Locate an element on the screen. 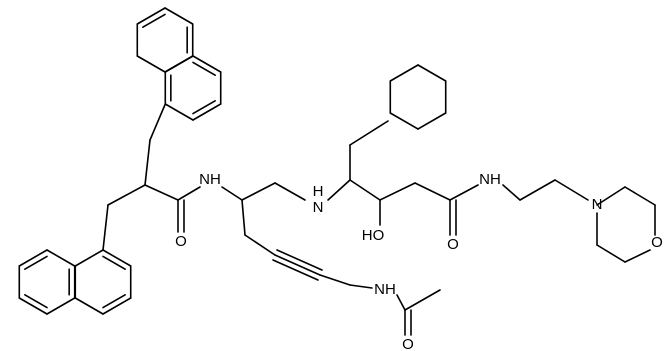 Image resolution: width=669 pixels, height=351 pixels. atom-label: H is located at coordinates (318, 191).